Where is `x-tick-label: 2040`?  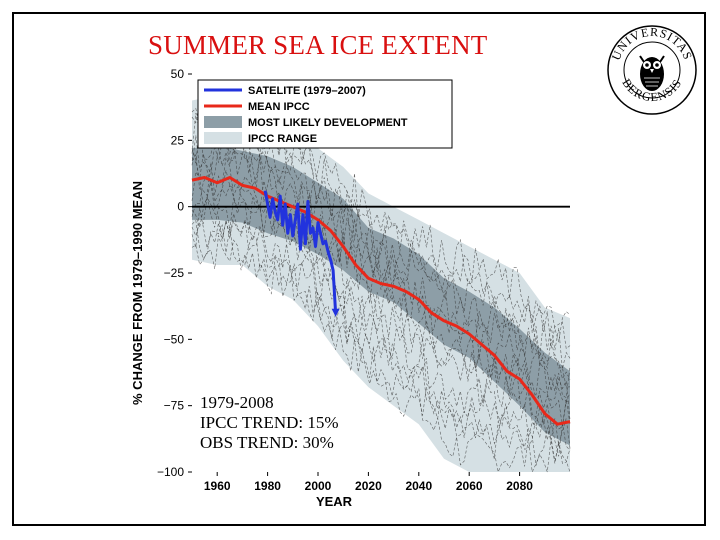
x-tick-label: 2040 is located at coordinates (418, 486).